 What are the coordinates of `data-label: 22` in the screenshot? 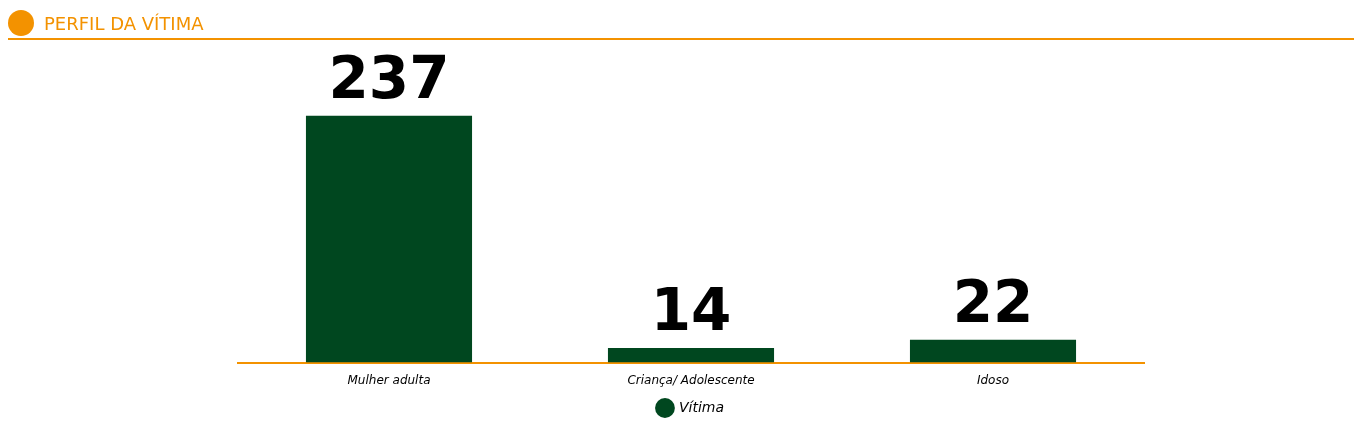 It's located at (993, 301).